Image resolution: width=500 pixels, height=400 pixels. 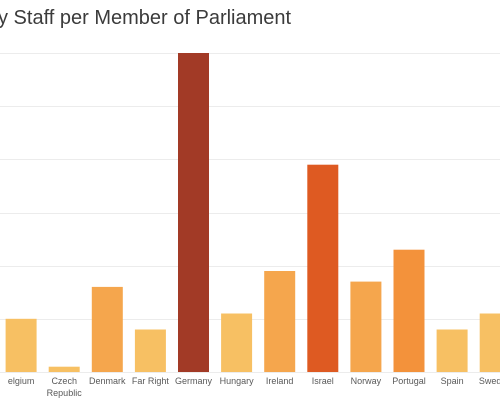 I want to click on x-tick-label: Israel, so click(x=323, y=381).